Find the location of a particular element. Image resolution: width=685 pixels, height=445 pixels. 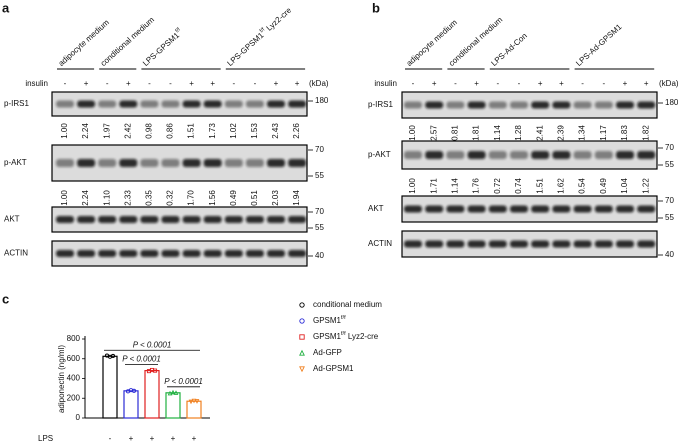

x-tick-label: - is located at coordinates (110, 438).